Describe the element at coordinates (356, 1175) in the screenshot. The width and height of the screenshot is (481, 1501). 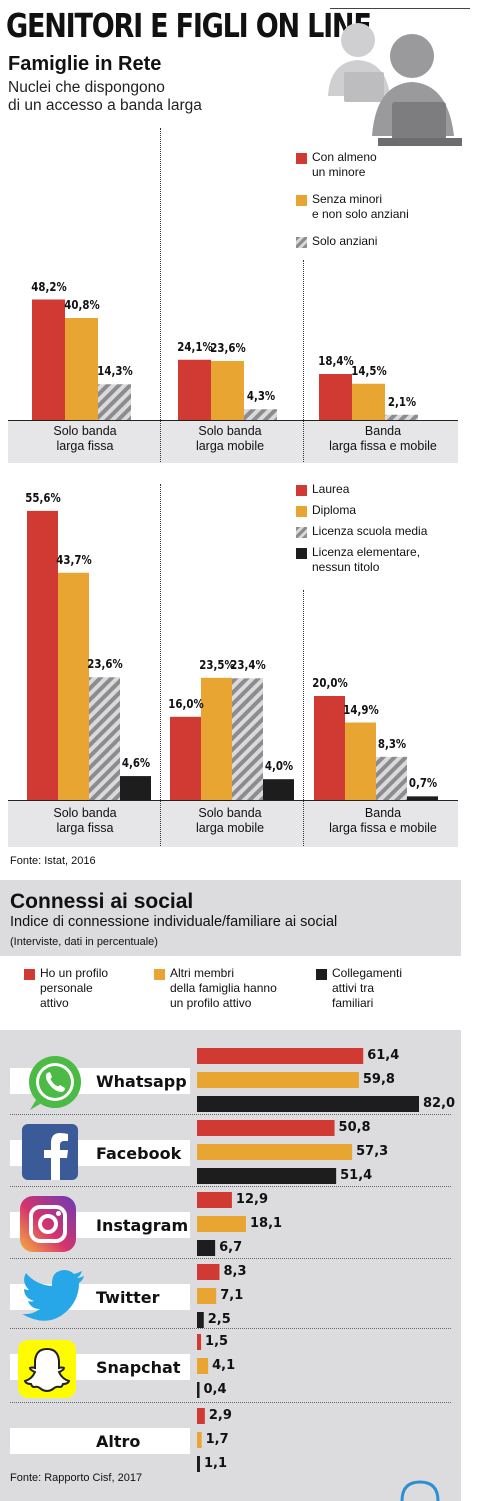
I see `social-value-label: 51,4` at that location.